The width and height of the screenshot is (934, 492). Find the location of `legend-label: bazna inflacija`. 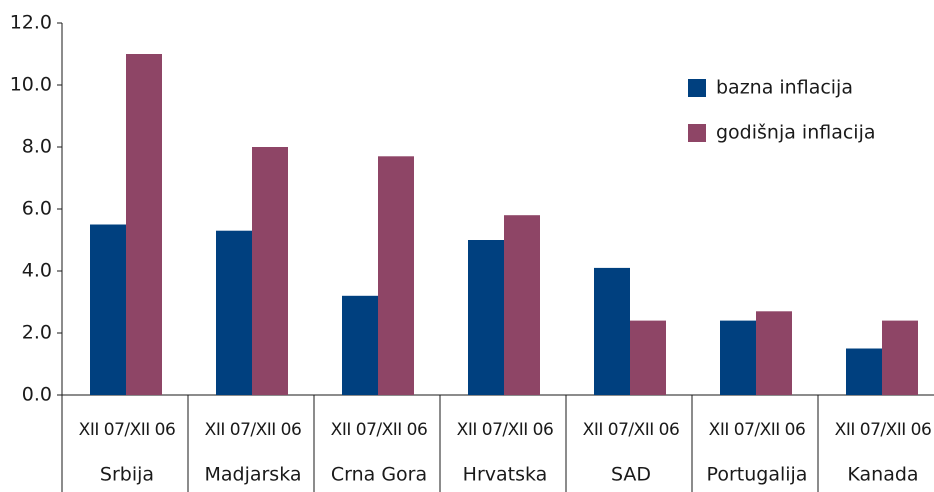

legend-label: bazna inflacija is located at coordinates (784, 88).